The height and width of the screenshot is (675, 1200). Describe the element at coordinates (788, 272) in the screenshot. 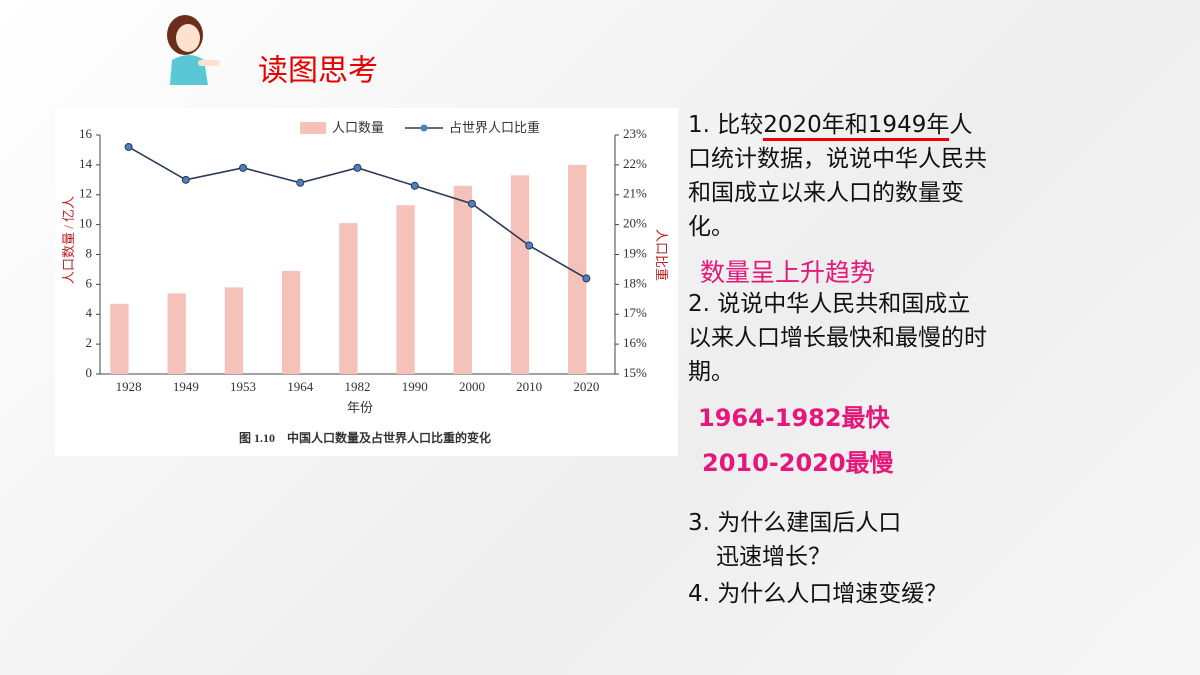

I see `answer-1: 数量呈上升趋势` at that location.